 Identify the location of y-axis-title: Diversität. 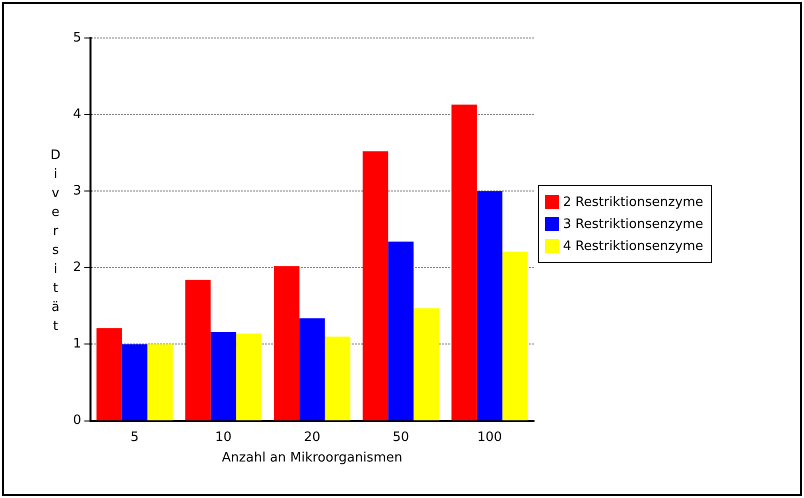
(55, 243).